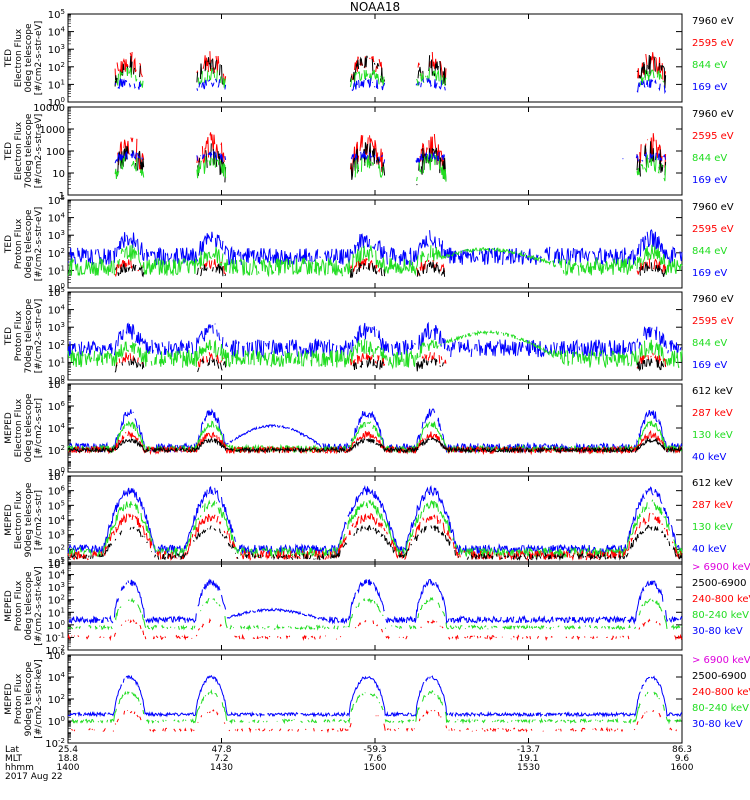 This screenshot has width=750, height=800. What do you see at coordinates (374, 750) in the screenshot?
I see `x-lat-label: -59.3` at bounding box center [374, 750].